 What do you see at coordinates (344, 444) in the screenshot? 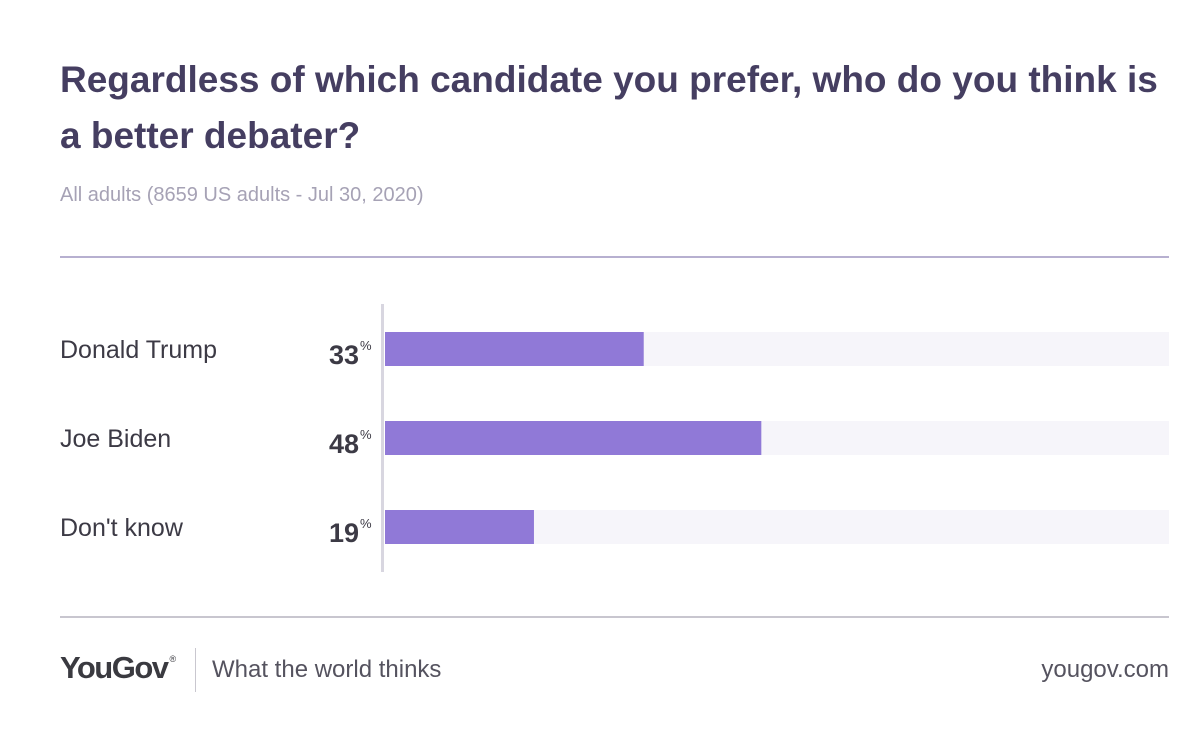
I see `value-label-joe-biden: 48` at bounding box center [344, 444].